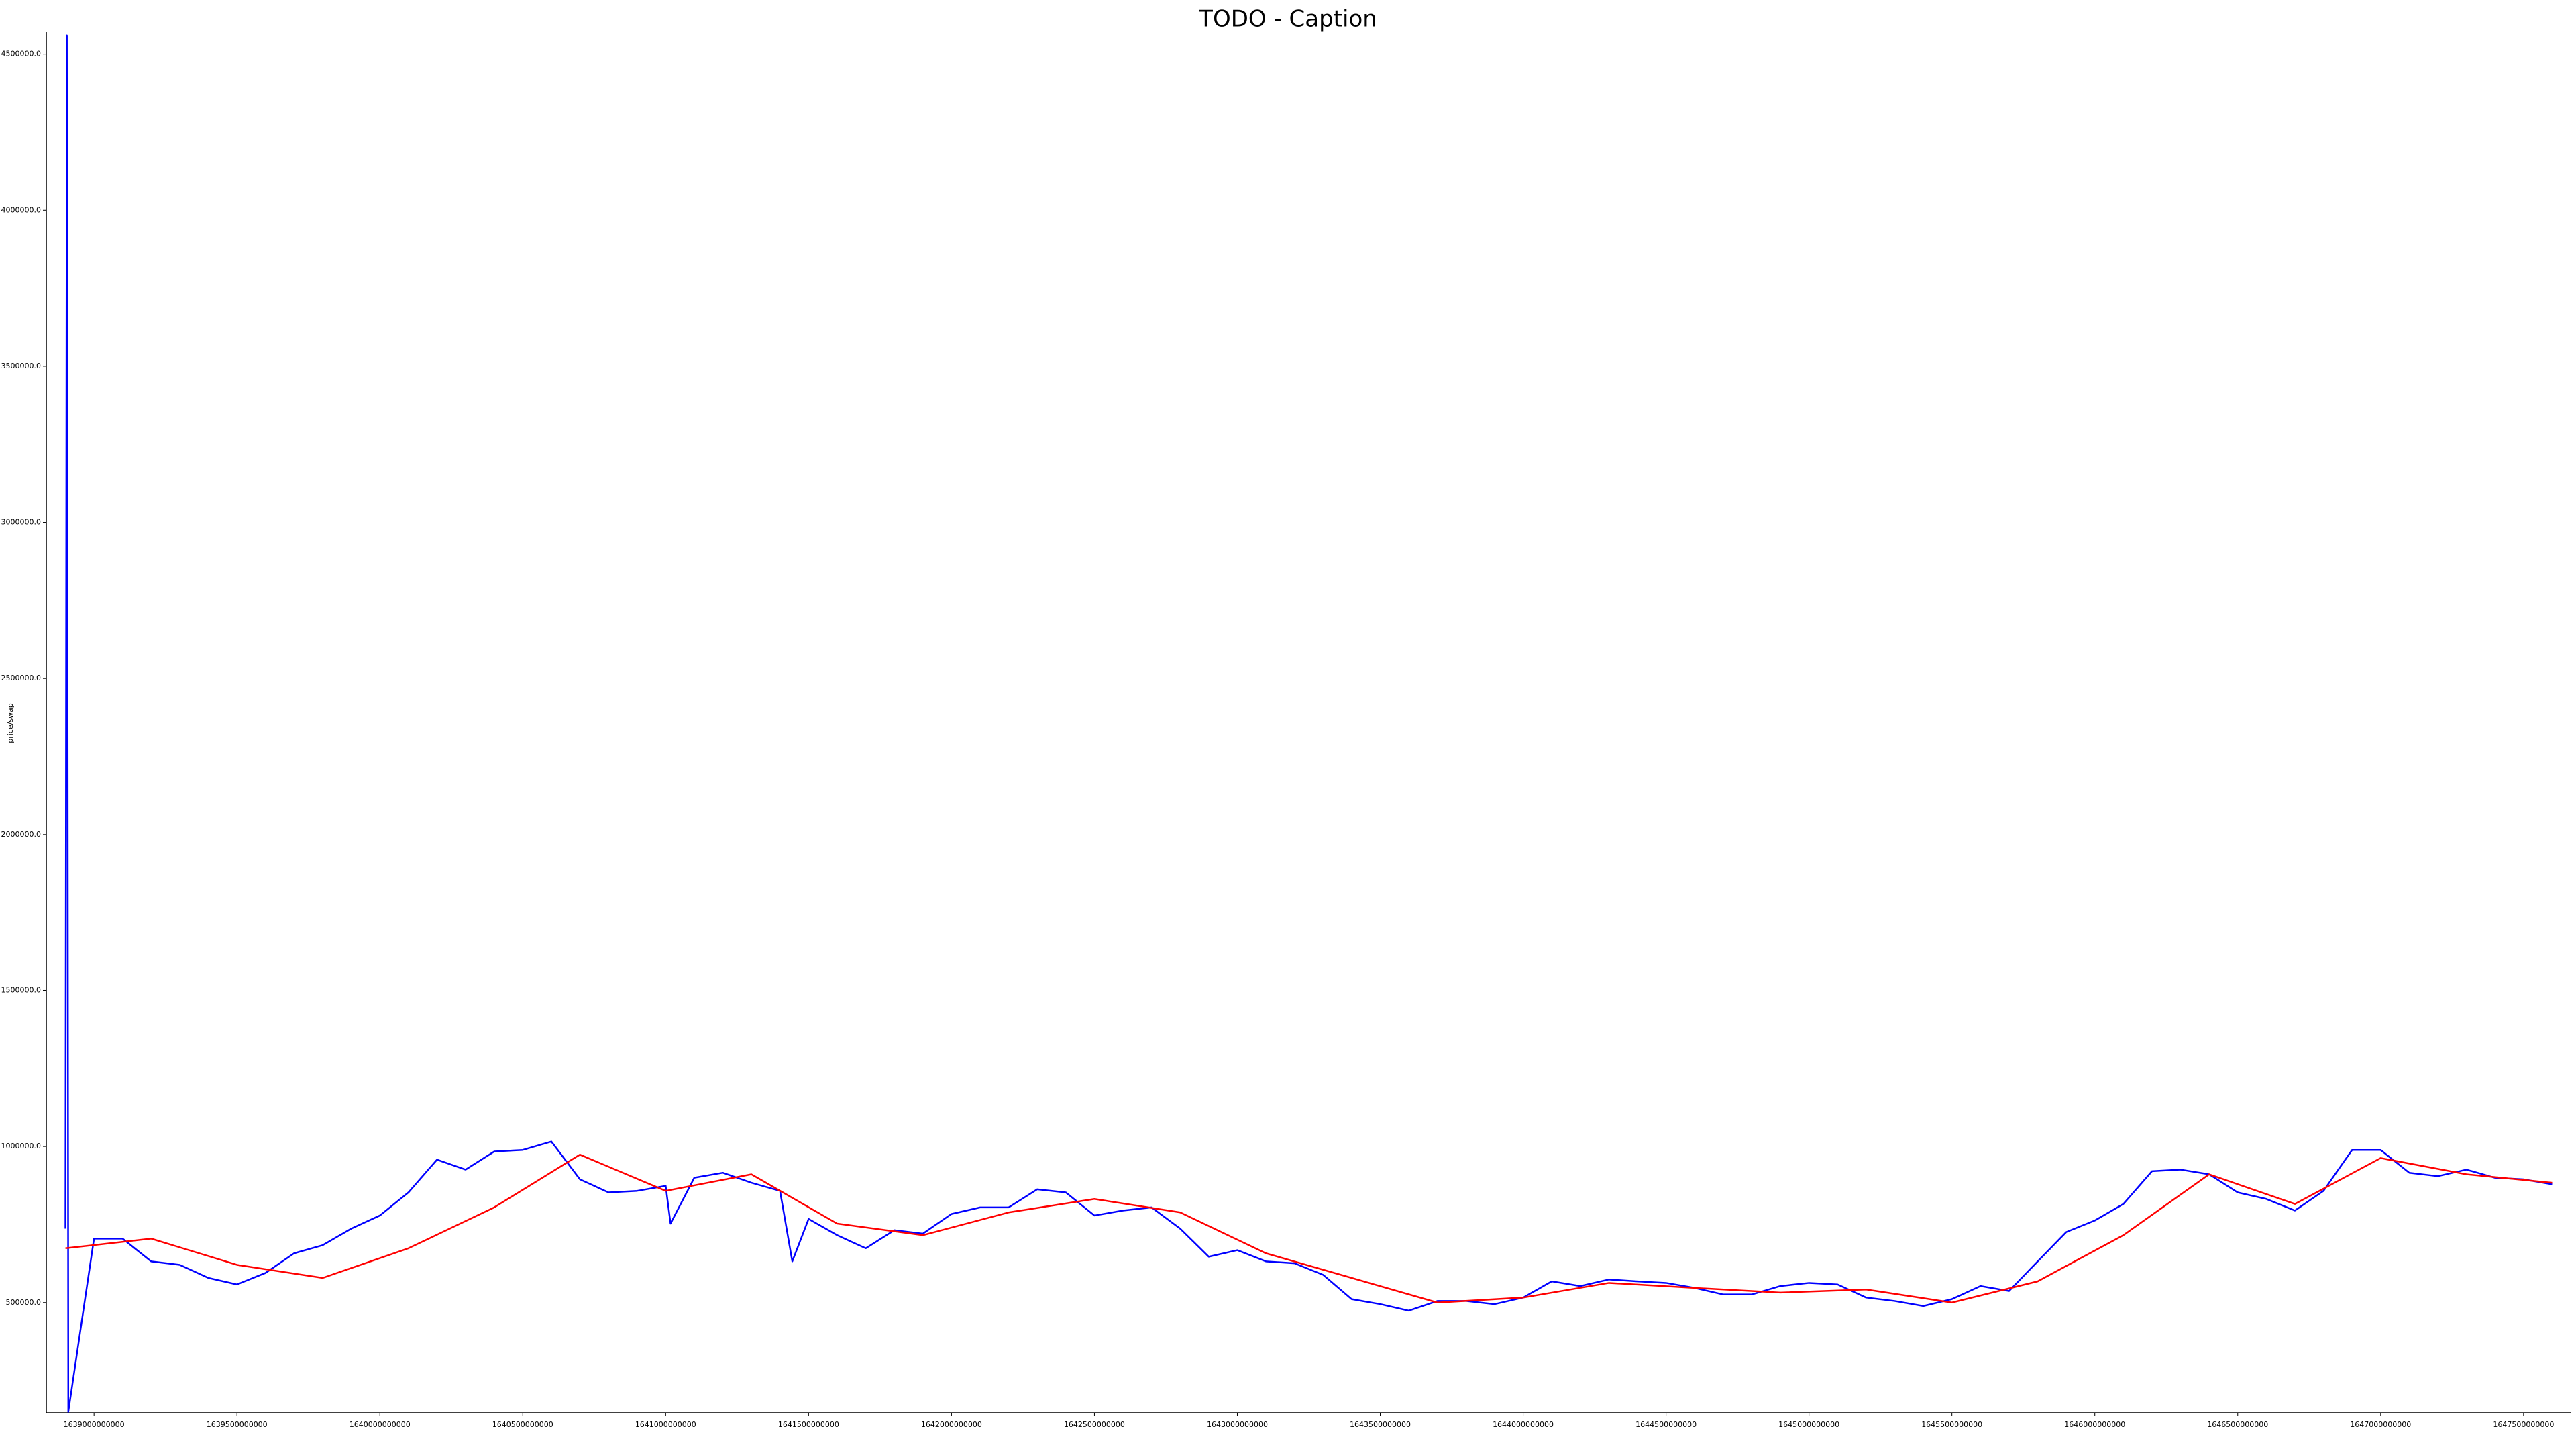 This screenshot has height=1449, width=2576. What do you see at coordinates (2380, 1424) in the screenshot?
I see `x-tick-label: 1647000000000` at bounding box center [2380, 1424].